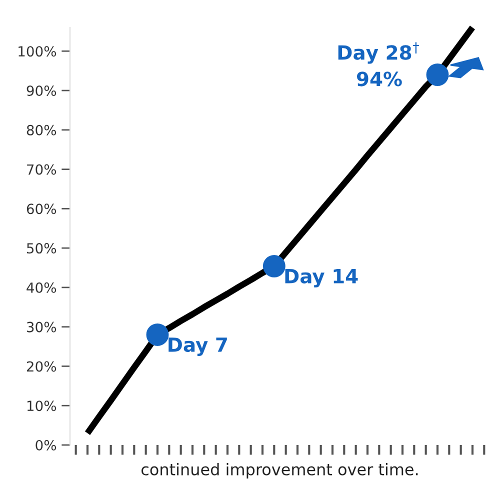  I want to click on y-tick-label: 0%, so click(46, 445).